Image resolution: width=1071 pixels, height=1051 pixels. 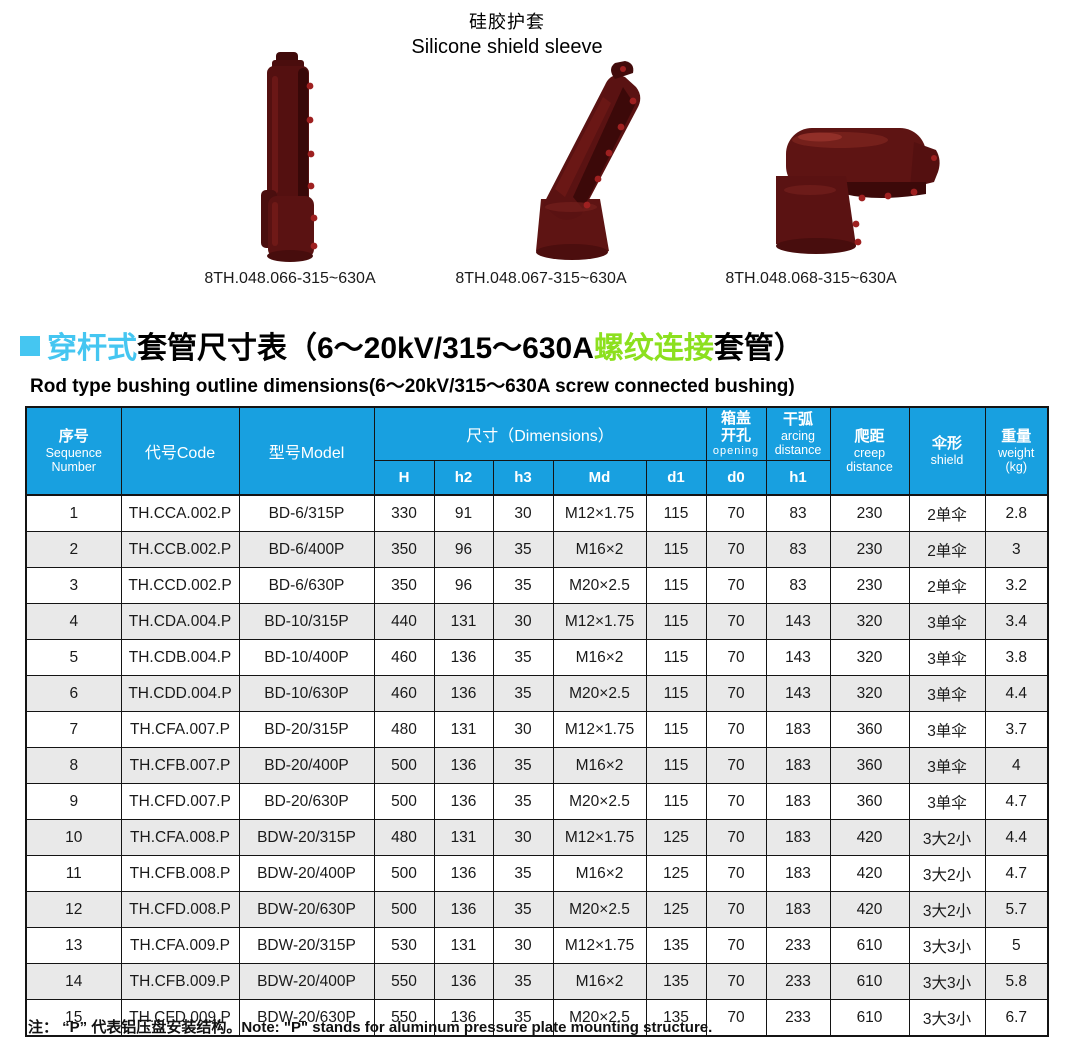 What do you see at coordinates (306, 621) in the screenshot?
I see `cell-model: BD-10/315P` at bounding box center [306, 621].